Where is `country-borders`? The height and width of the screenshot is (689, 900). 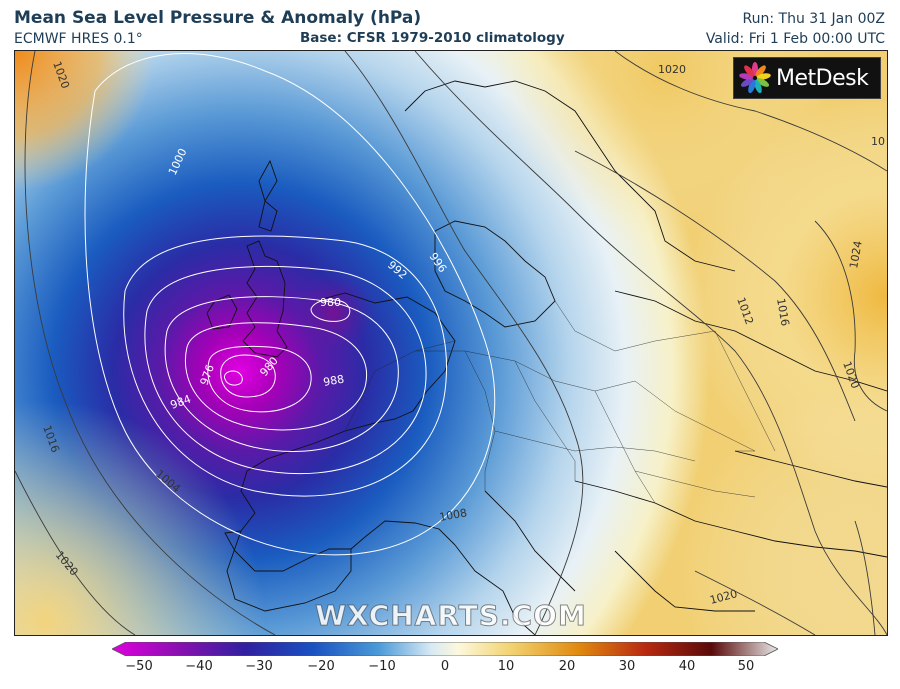 country-borders is located at coordinates (560, 402).